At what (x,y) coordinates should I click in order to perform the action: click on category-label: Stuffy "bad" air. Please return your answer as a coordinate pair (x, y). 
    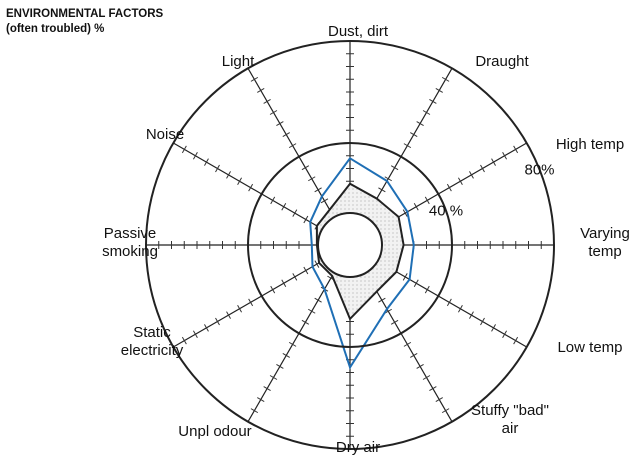
    Looking at the image, I should click on (510, 419).